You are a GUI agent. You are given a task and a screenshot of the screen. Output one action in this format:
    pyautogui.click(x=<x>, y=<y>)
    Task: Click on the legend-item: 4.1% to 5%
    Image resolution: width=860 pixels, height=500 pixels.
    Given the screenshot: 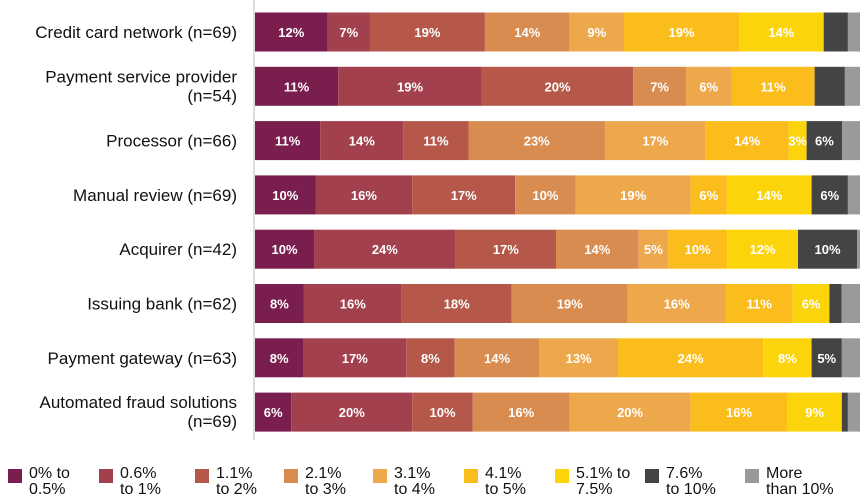 What is the action you would take?
    pyautogui.click(x=495, y=482)
    